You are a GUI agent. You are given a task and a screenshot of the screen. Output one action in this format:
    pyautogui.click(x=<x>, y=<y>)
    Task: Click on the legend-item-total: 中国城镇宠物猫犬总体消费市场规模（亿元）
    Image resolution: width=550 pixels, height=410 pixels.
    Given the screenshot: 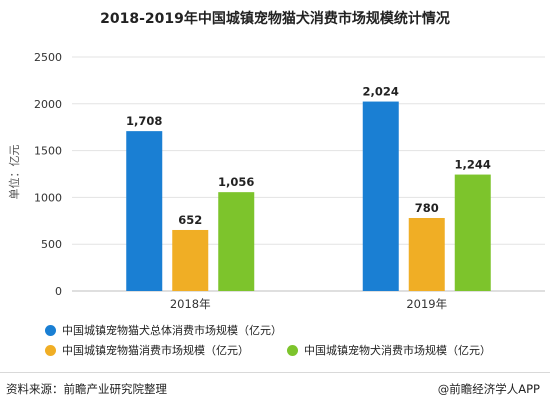 What is the action you would take?
    pyautogui.click(x=163, y=330)
    